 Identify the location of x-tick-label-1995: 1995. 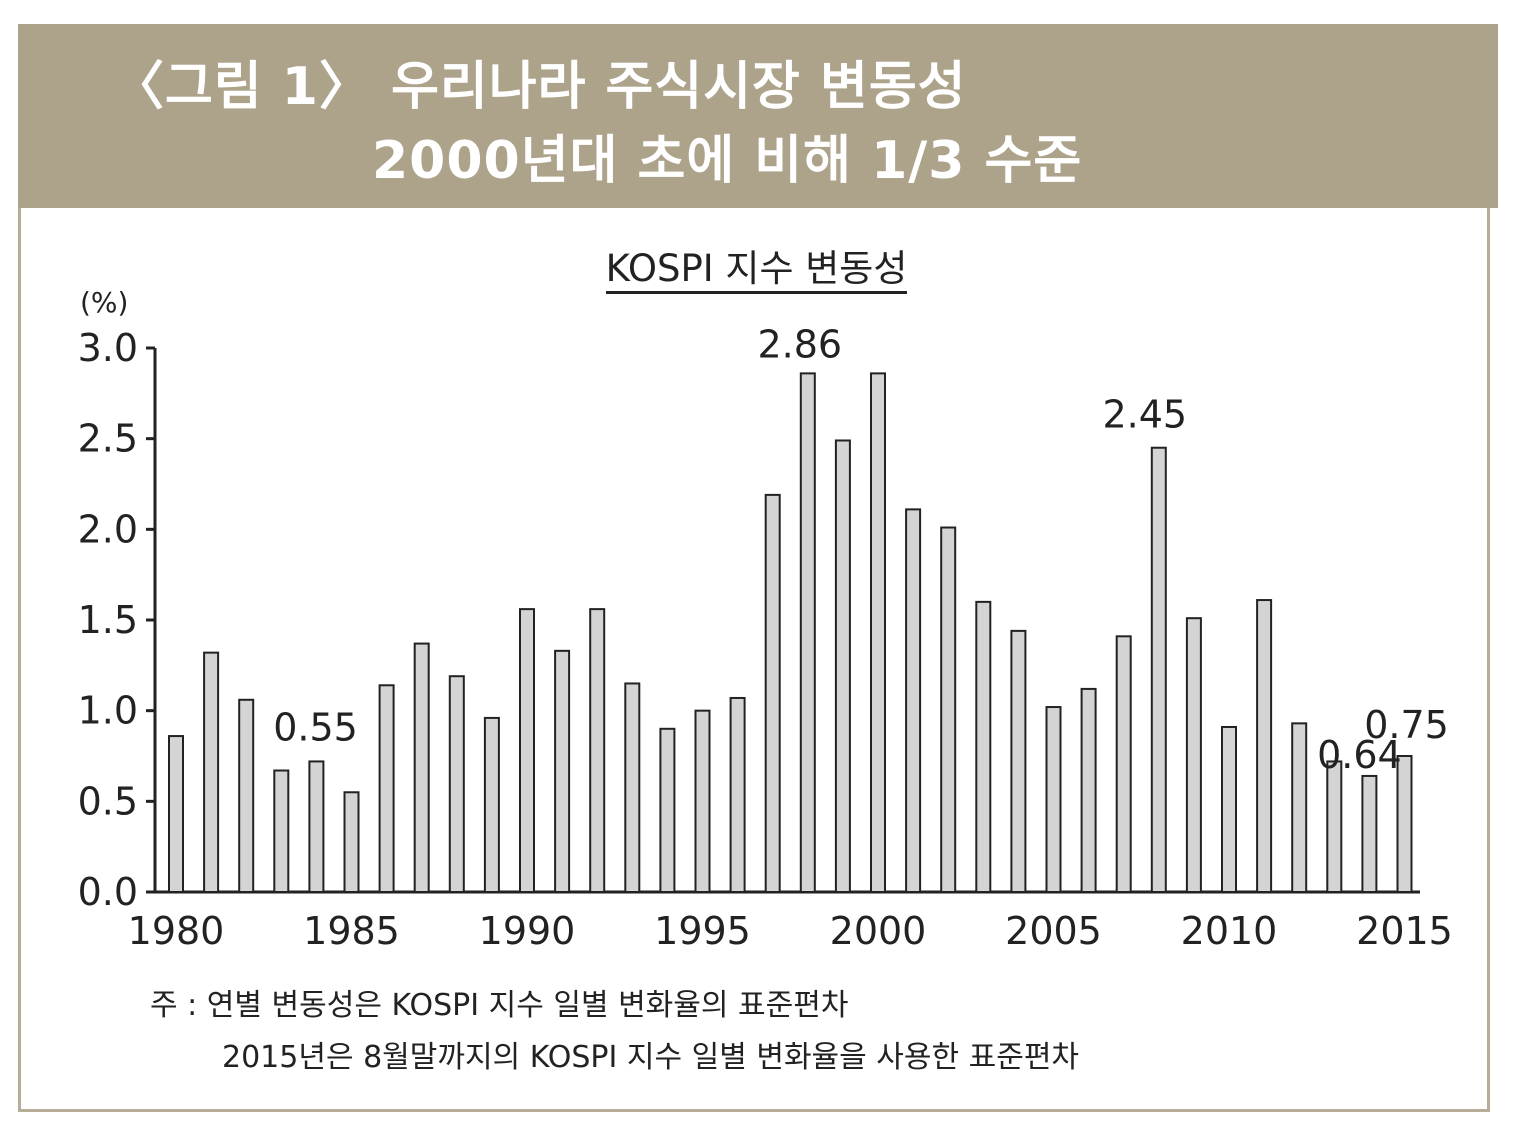
(702, 931).